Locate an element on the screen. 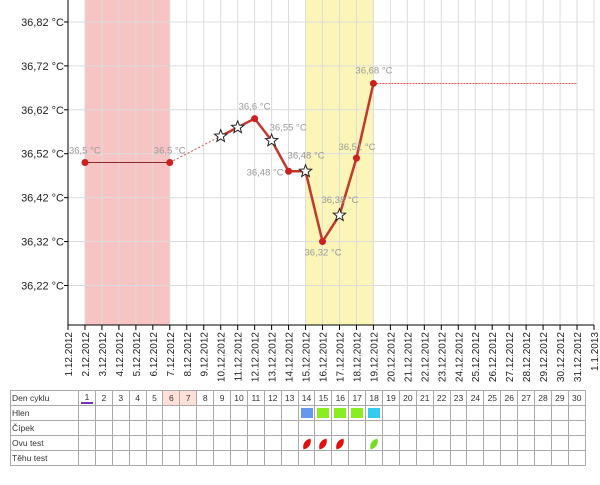 Image resolution: width=600 pixels, height=485 pixels. day-cell: 5 is located at coordinates (154, 398).